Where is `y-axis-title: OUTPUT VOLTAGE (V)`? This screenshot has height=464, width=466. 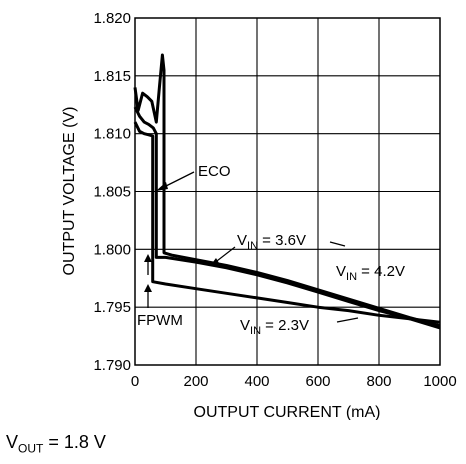
y-axis-title: OUTPUT VOLTAGE (V) is located at coordinates (69, 191).